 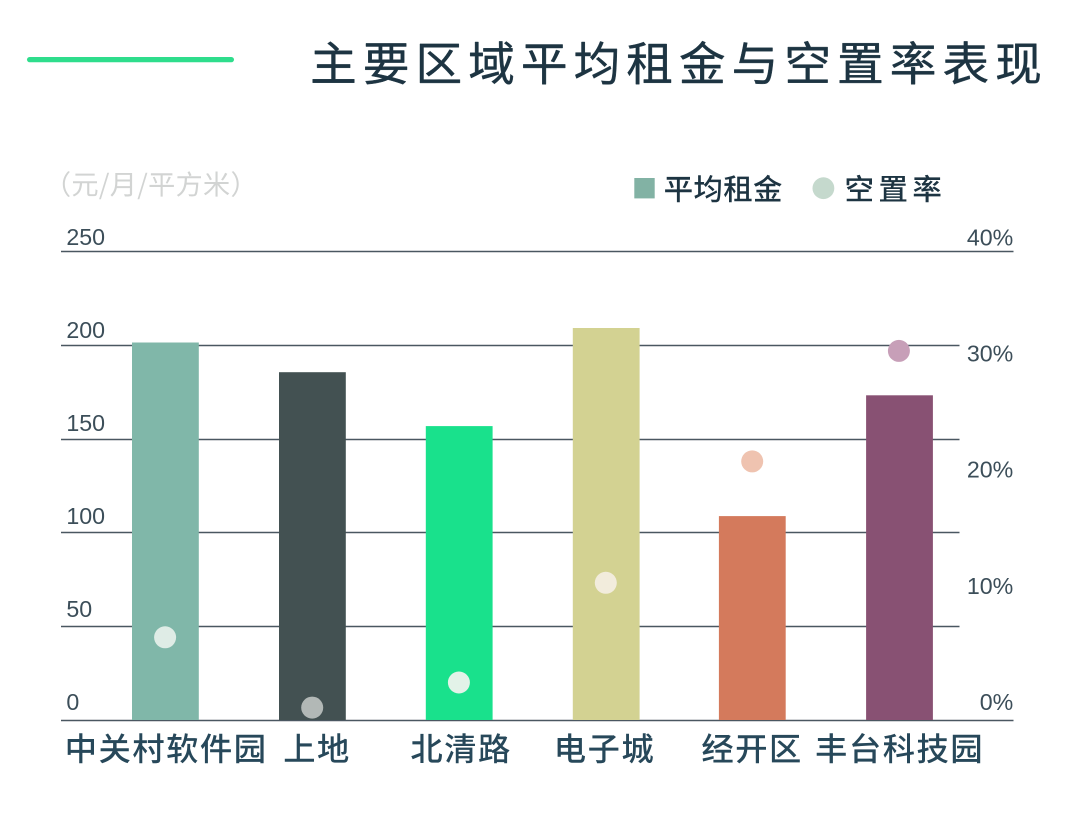 I want to click on svg-text: 20%, so click(x=990, y=470).